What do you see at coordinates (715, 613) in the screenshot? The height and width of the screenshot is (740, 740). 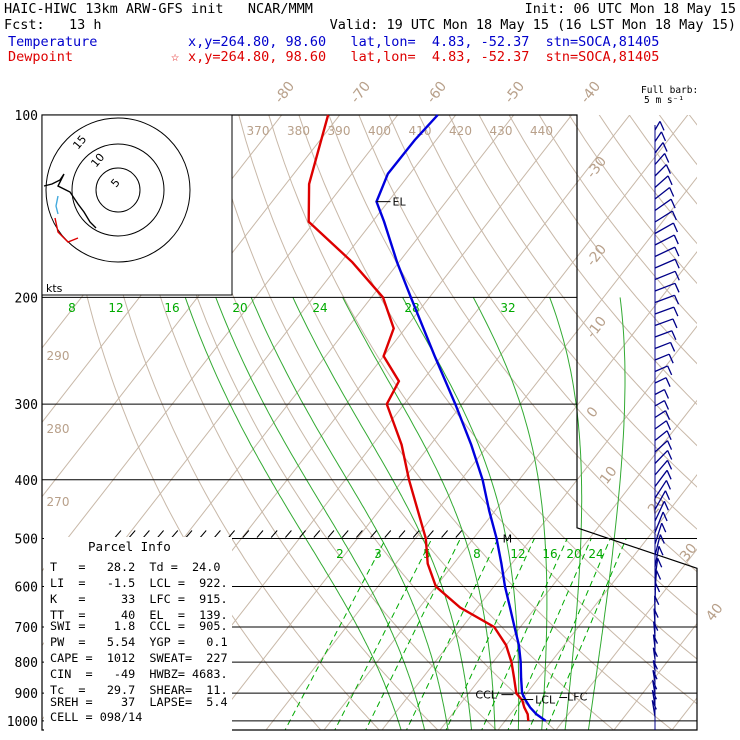 I see `isotherm-label: 40` at bounding box center [715, 613].